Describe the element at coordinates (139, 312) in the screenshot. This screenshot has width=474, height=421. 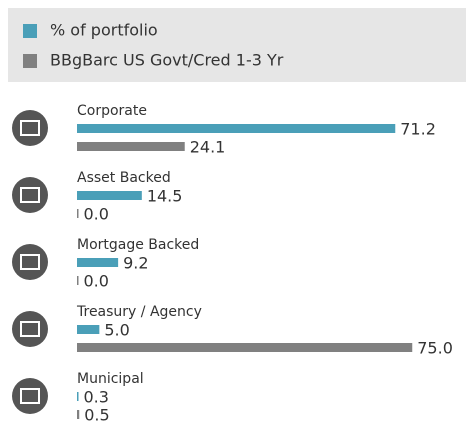
I see `category-label: Treasury / Agency` at that location.